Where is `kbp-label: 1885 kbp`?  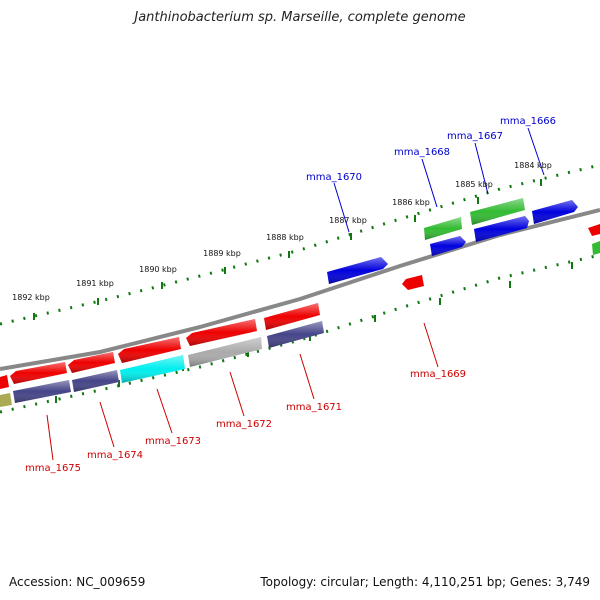
kbp-label: 1885 kbp is located at coordinates (474, 184).